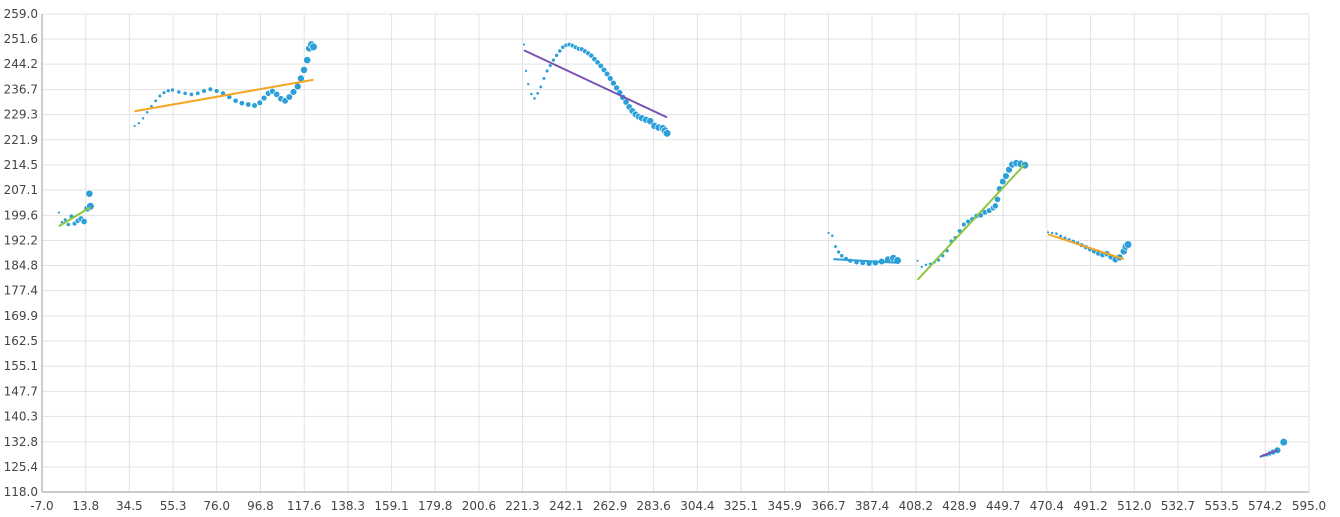 Image resolution: width=1340 pixels, height=517 pixels. I want to click on x-tick-label: 345.9, so click(785, 506).